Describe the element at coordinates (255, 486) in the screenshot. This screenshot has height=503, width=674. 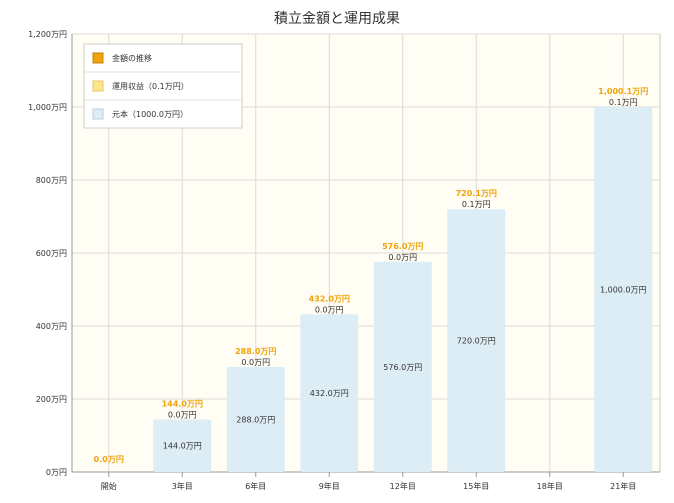
I see `x-tick-label: 6年目` at that location.